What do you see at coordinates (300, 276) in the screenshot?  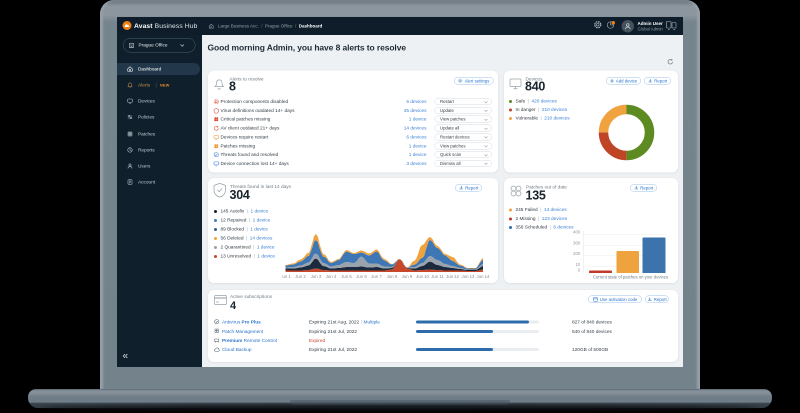 I see `svg-text: Jun 2` at bounding box center [300, 276].